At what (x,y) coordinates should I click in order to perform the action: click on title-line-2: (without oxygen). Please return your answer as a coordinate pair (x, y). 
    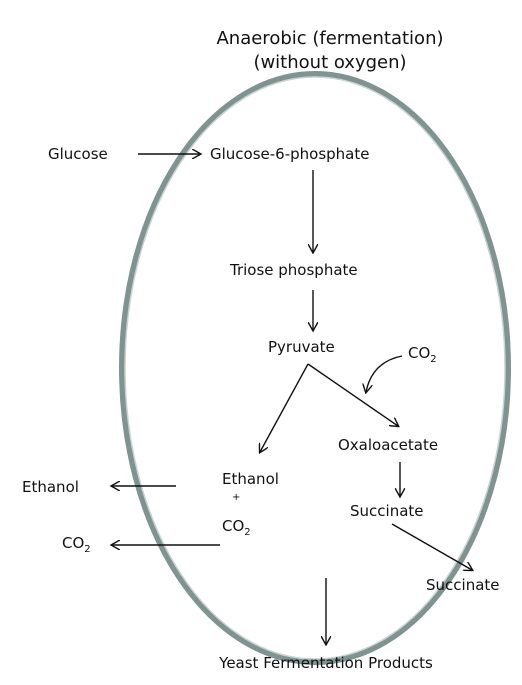
    Looking at the image, I should click on (329, 62).